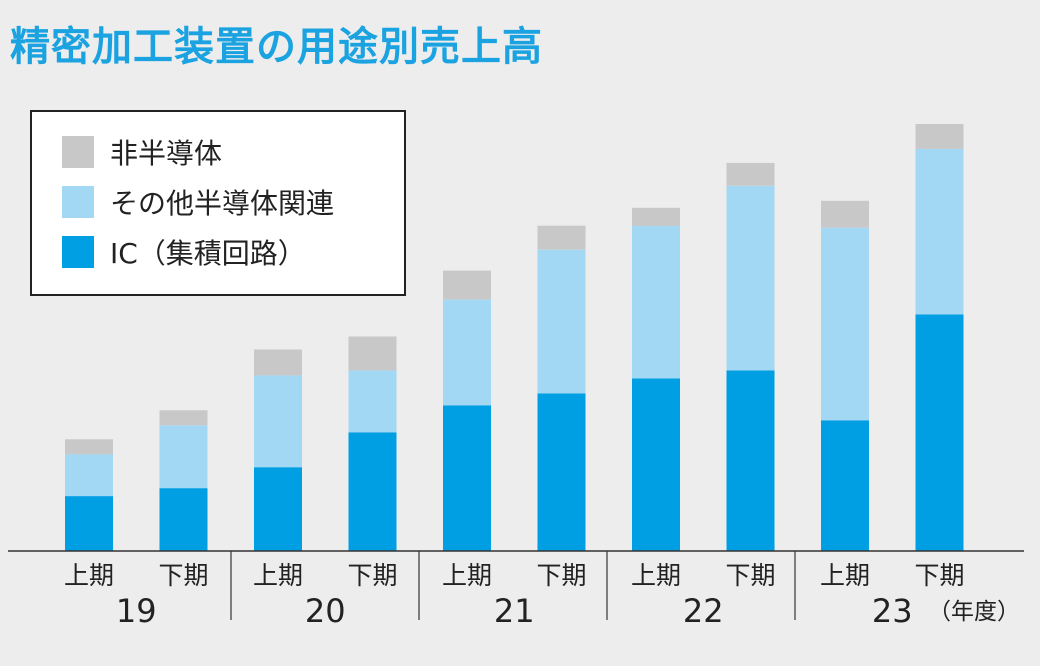  What do you see at coordinates (750, 575) in the screenshot?
I see `x-tick-label-8: 下期` at bounding box center [750, 575].